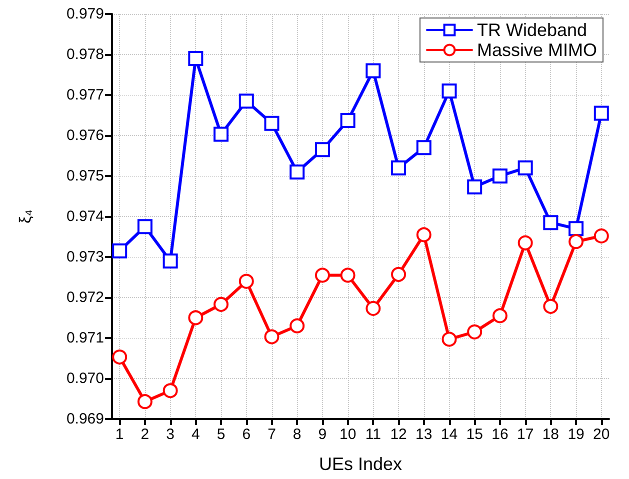  What do you see at coordinates (85, 338) in the screenshot?
I see `y-tick-label: 0.971` at bounding box center [85, 338].